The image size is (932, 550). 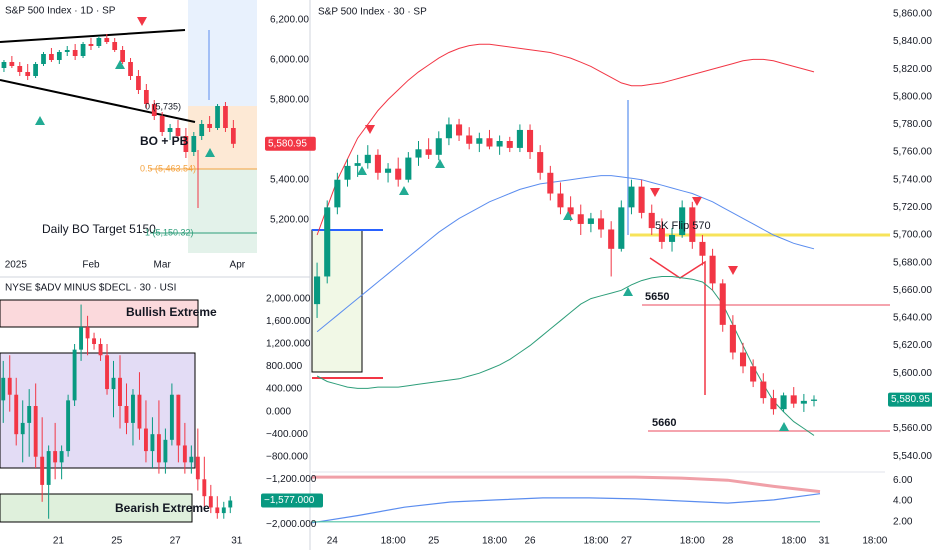 I want to click on chart-title: S&P 500 Index · 30 · SP, so click(x=372, y=12).